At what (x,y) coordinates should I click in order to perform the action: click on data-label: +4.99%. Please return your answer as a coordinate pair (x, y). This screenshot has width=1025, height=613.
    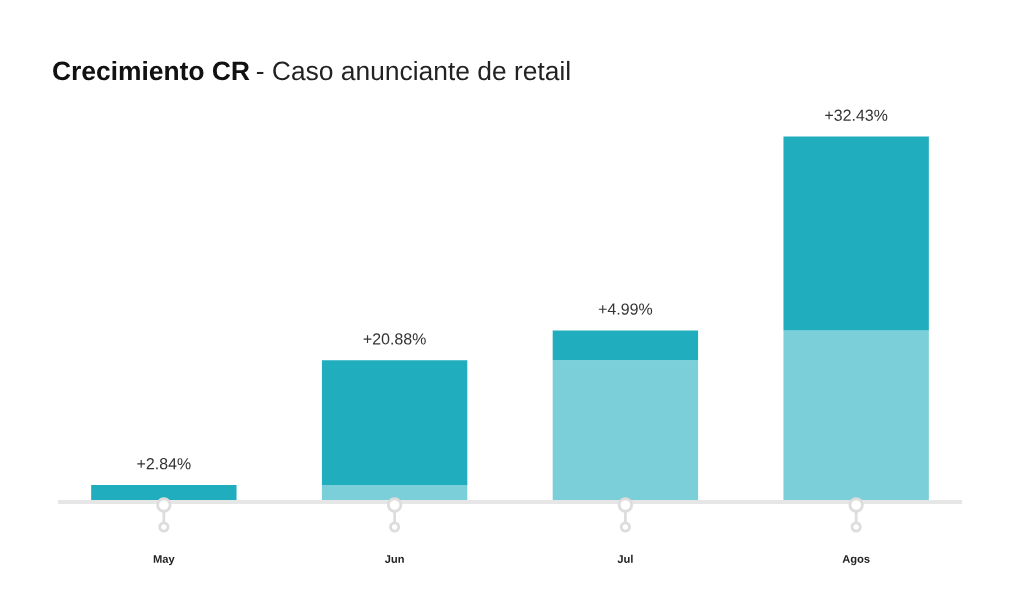
    Looking at the image, I should click on (625, 309).